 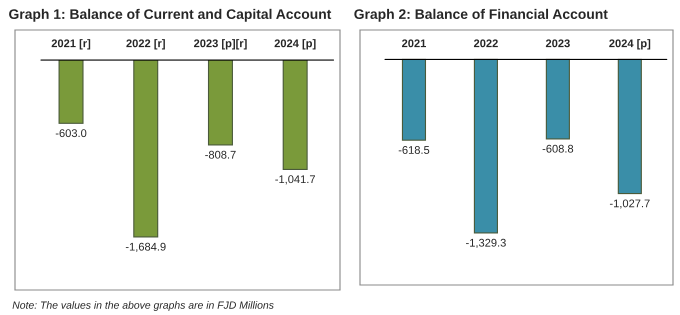 I want to click on x-tick-label: 2022 [r], so click(x=145, y=44).